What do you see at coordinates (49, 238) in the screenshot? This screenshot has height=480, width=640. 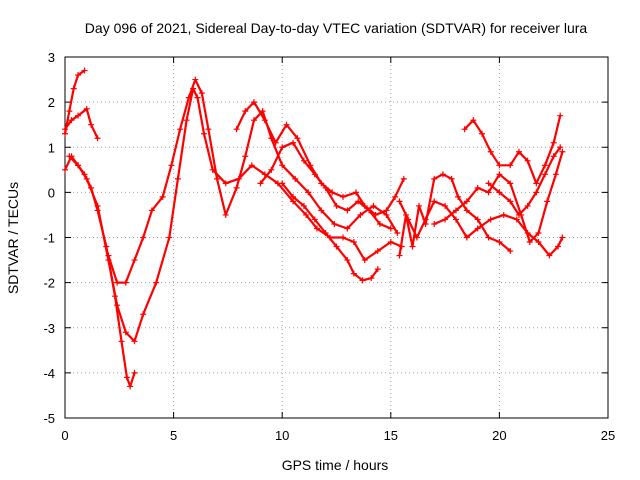 I see `y-tick-label: -1` at bounding box center [49, 238].